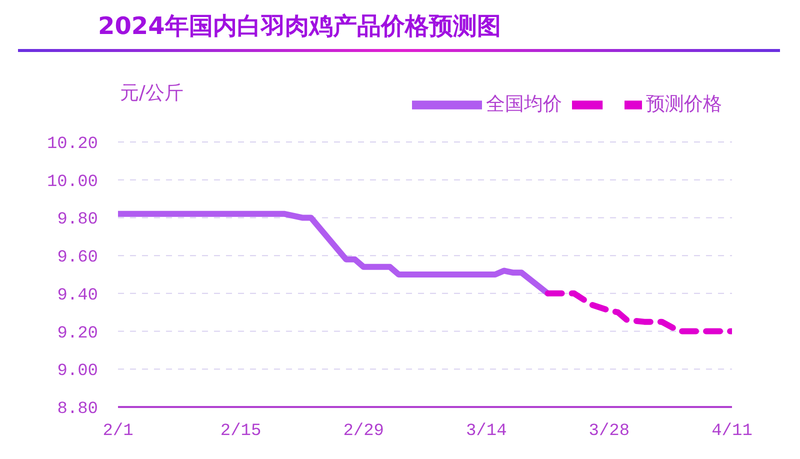 The height and width of the screenshot is (459, 800). Describe the element at coordinates (77, 334) in the screenshot. I see `y-tick-label: 9.20` at that location.